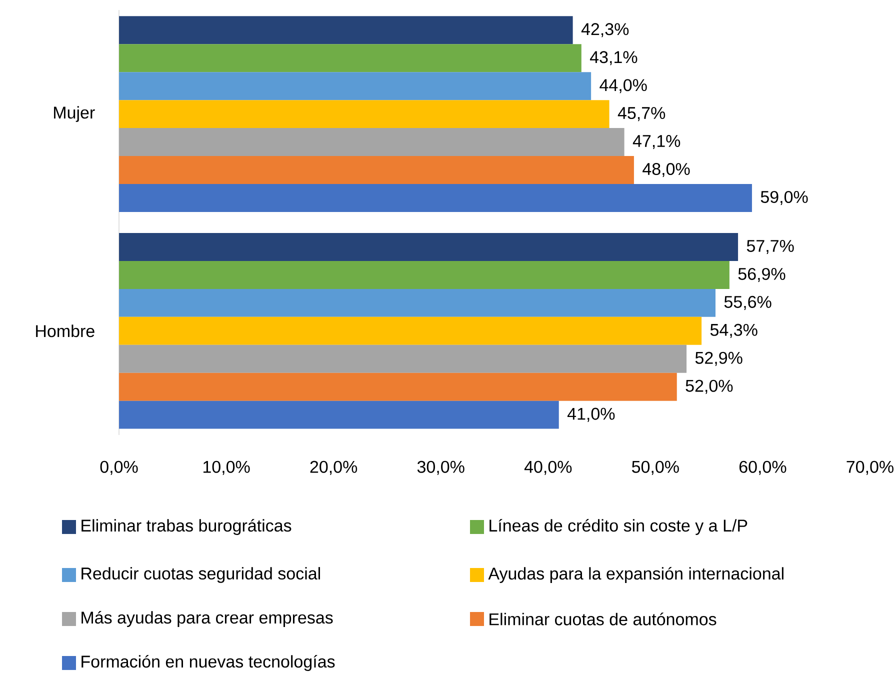 The height and width of the screenshot is (675, 895). Describe the element at coordinates (709, 387) in the screenshot. I see `data-label: 52,0%` at that location.